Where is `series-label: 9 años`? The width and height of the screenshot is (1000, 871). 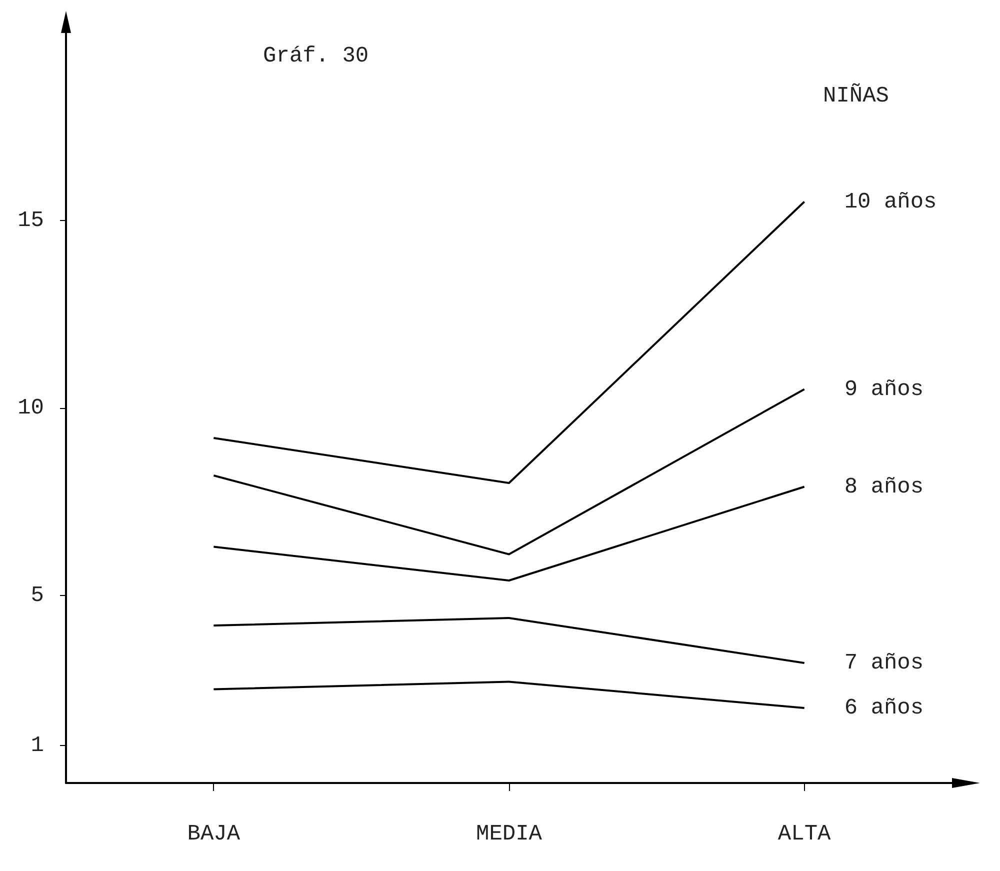 series-label: 9 años is located at coordinates (884, 389).